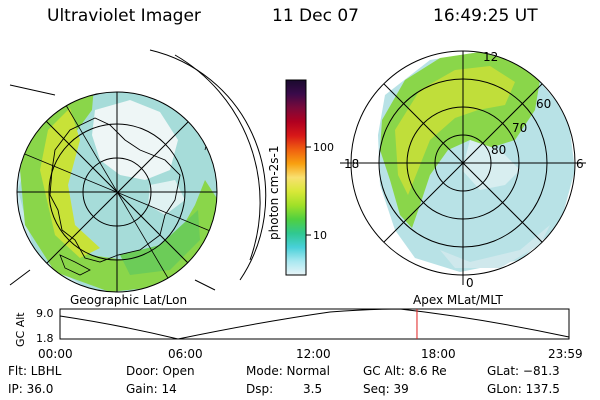 This screenshot has height=400, width=600. What do you see at coordinates (543, 104) in the screenshot?
I see `mlat-label-60: 60` at bounding box center [543, 104].